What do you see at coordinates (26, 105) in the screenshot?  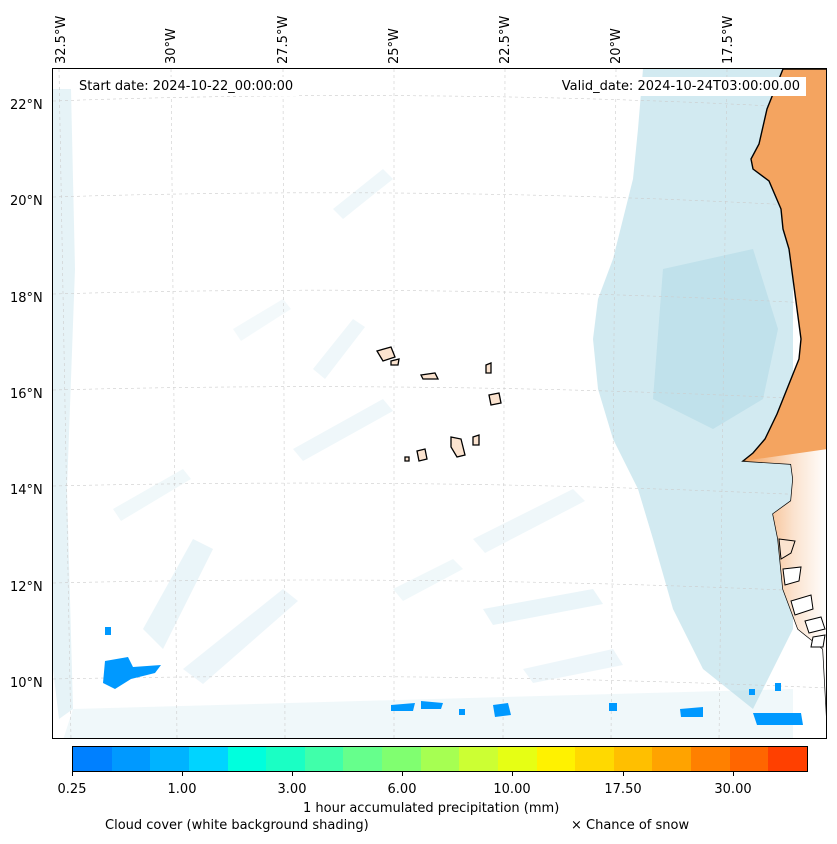 I see `lat-label-22n: 22°N` at bounding box center [26, 105].